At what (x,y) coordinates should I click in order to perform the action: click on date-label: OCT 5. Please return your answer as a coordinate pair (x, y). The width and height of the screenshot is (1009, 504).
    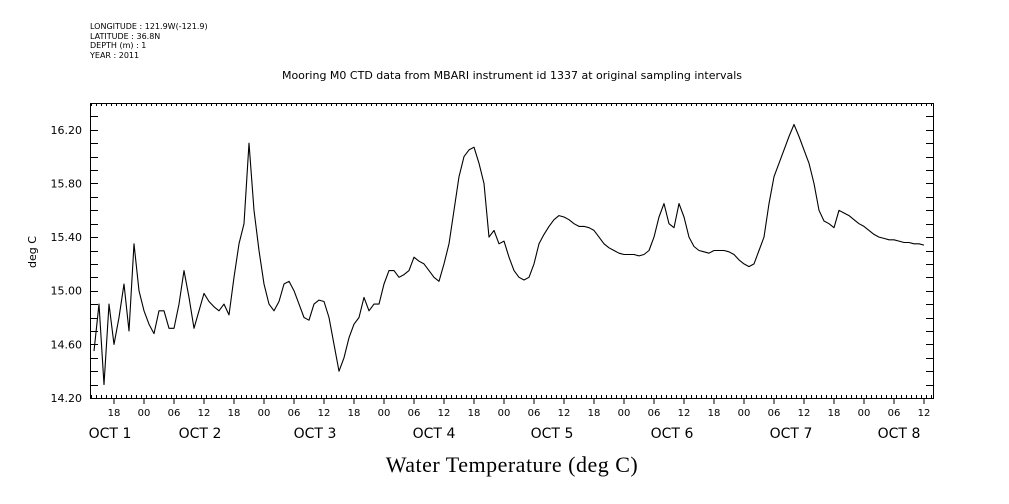
    Looking at the image, I should click on (552, 434).